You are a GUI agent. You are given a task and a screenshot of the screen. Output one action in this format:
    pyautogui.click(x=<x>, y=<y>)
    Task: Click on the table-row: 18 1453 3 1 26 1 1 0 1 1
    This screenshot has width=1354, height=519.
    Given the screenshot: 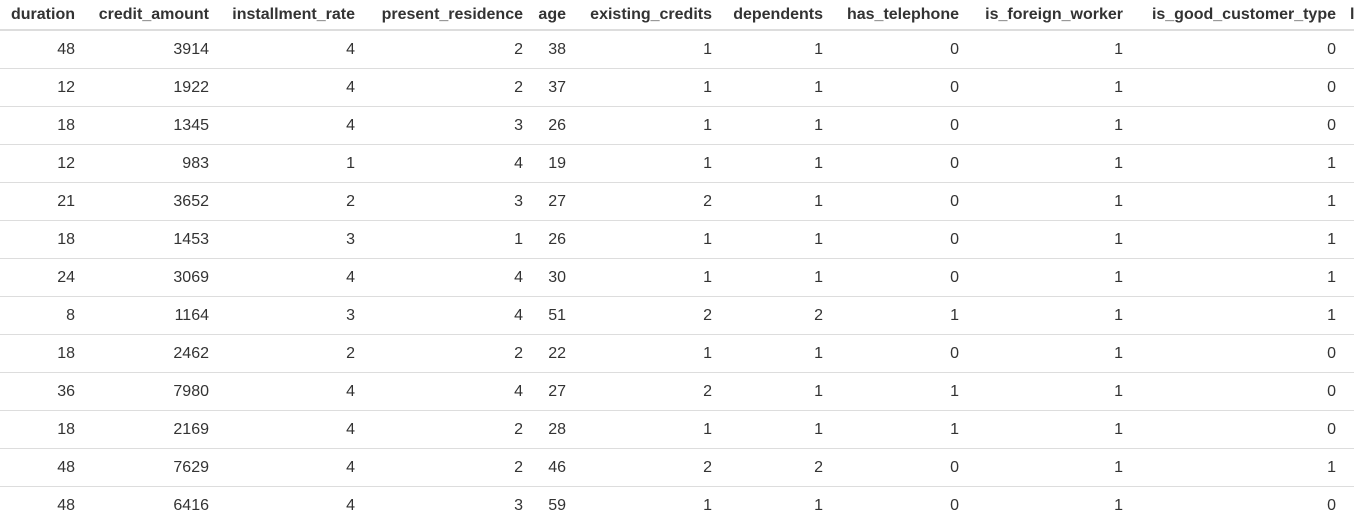 What is the action you would take?
    pyautogui.click(x=677, y=239)
    